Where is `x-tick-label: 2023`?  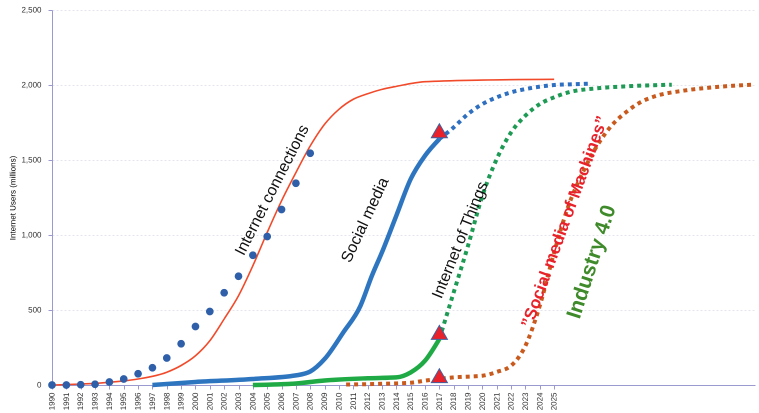 x-tick-label: 2023 is located at coordinates (525, 401).